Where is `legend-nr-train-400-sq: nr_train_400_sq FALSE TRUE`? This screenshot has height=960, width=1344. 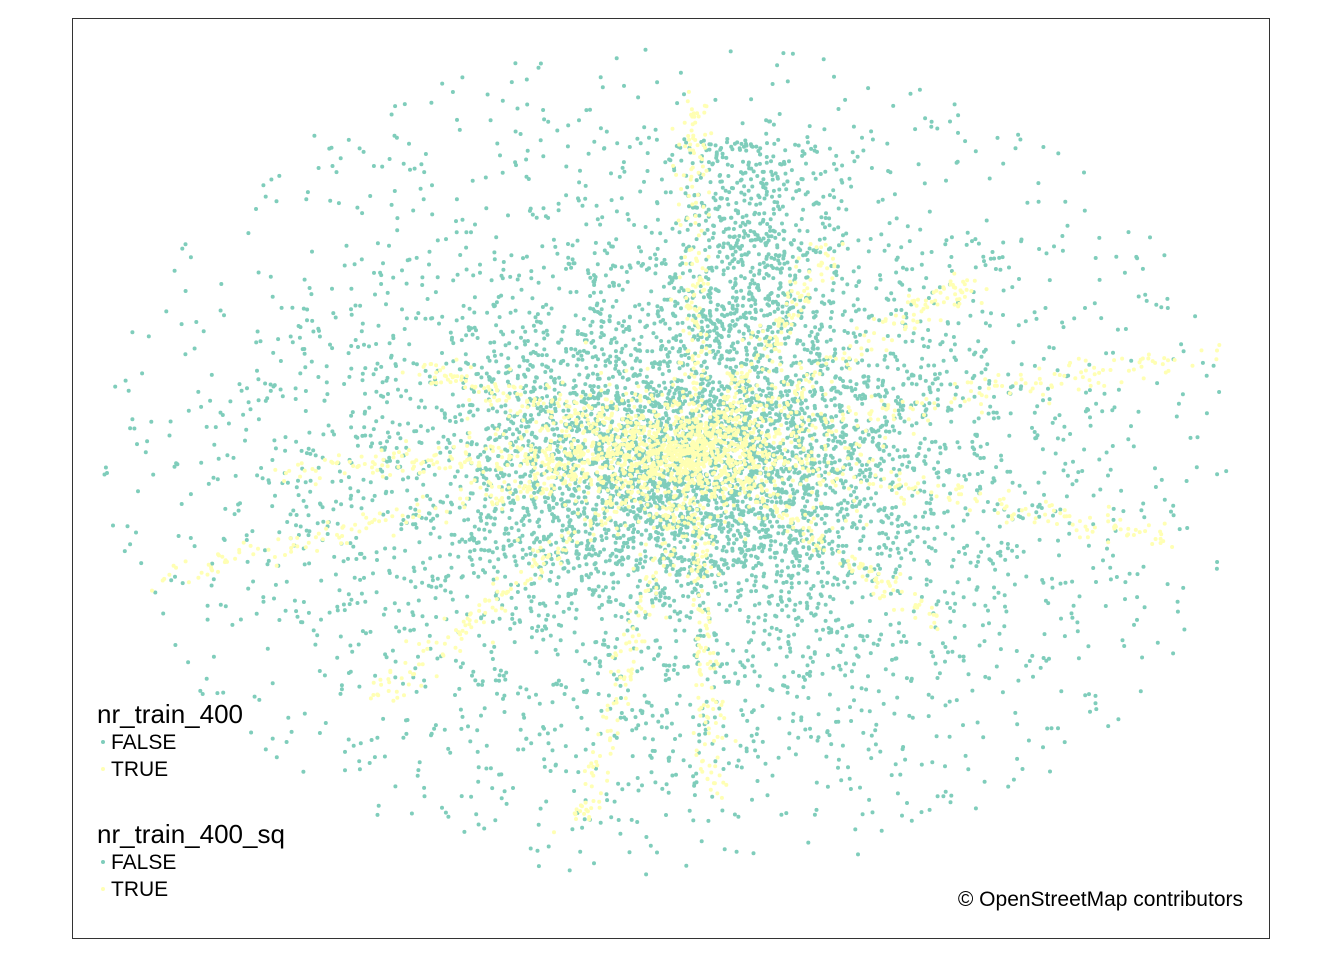
legend-nr-train-400-sq: nr_train_400_sq FALSE TRUE is located at coordinates (191, 861).